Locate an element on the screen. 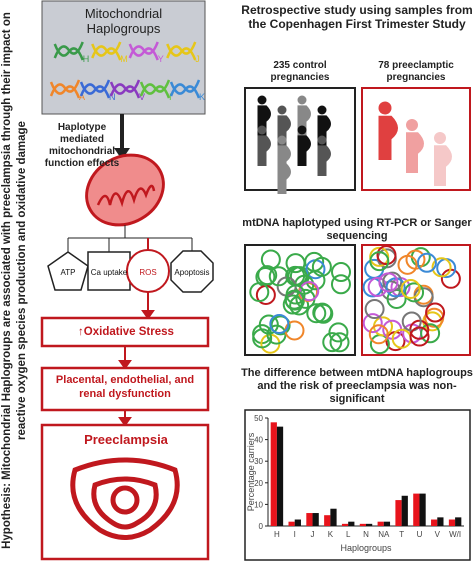  dysfunction-box is located at coordinates (125, 389).